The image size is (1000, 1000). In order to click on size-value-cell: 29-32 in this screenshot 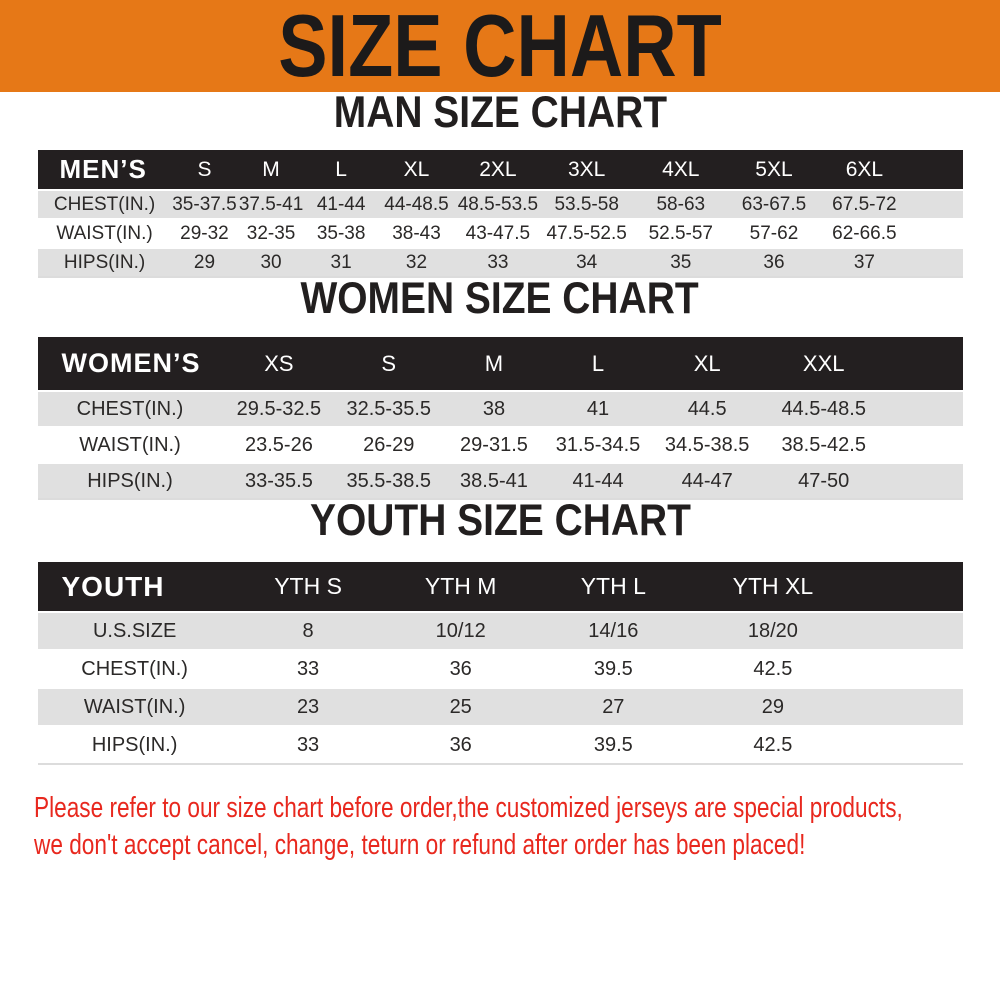, I will do `click(204, 233)`.